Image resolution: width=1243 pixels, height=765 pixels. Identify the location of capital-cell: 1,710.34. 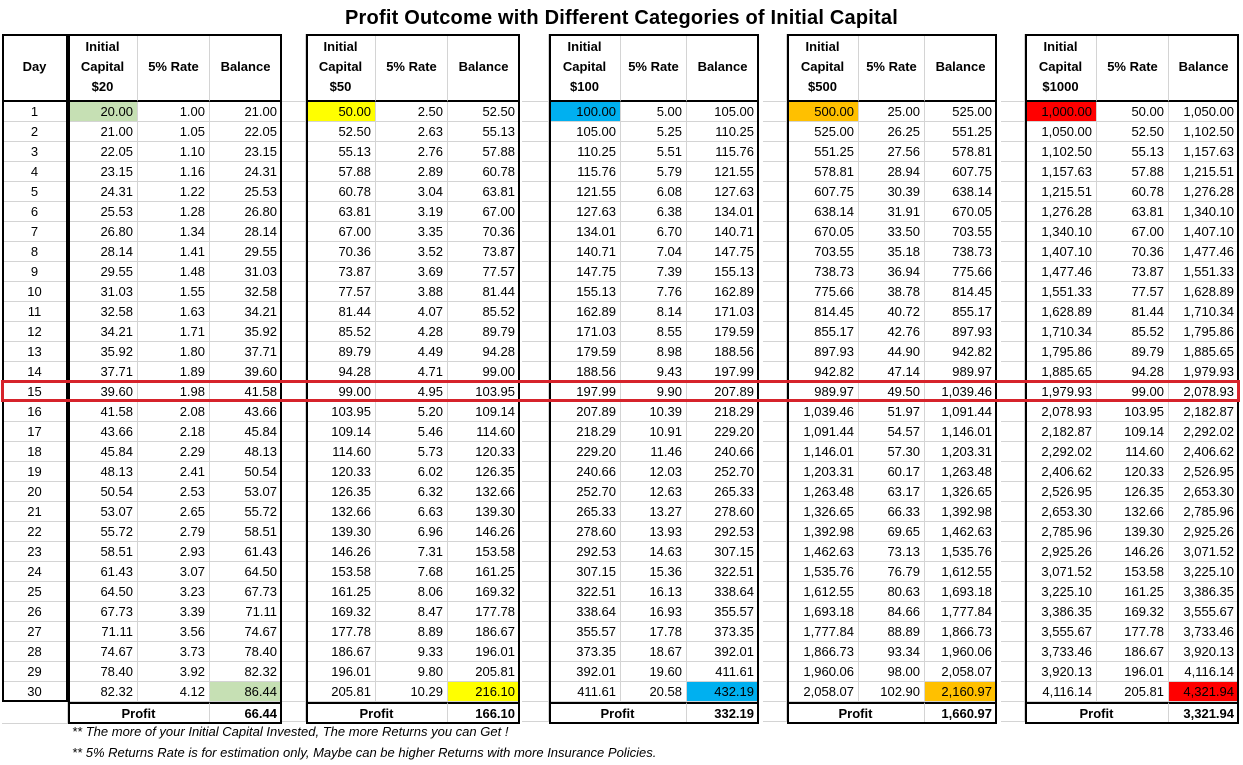
(1061, 332).